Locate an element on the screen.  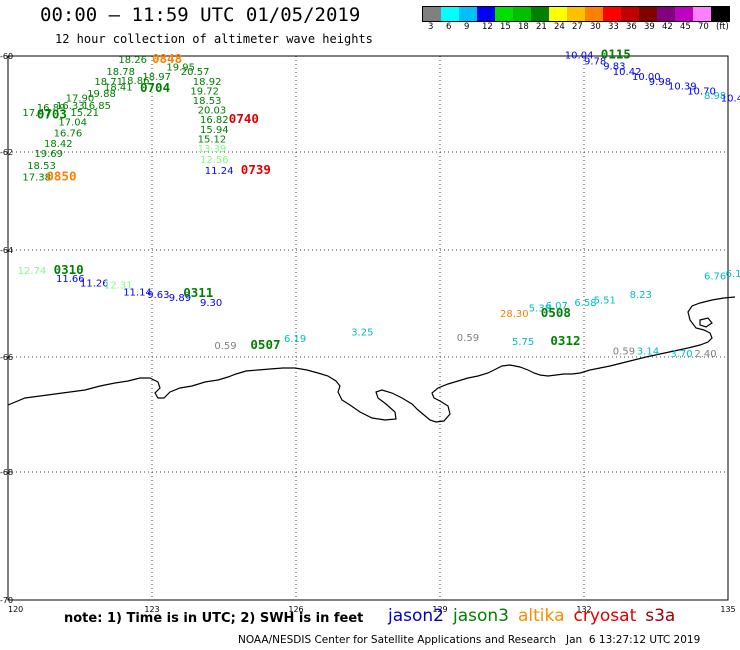
map-title: 00:00 – 11:59 UTC 01/05/2019 is located at coordinates (200, 15).